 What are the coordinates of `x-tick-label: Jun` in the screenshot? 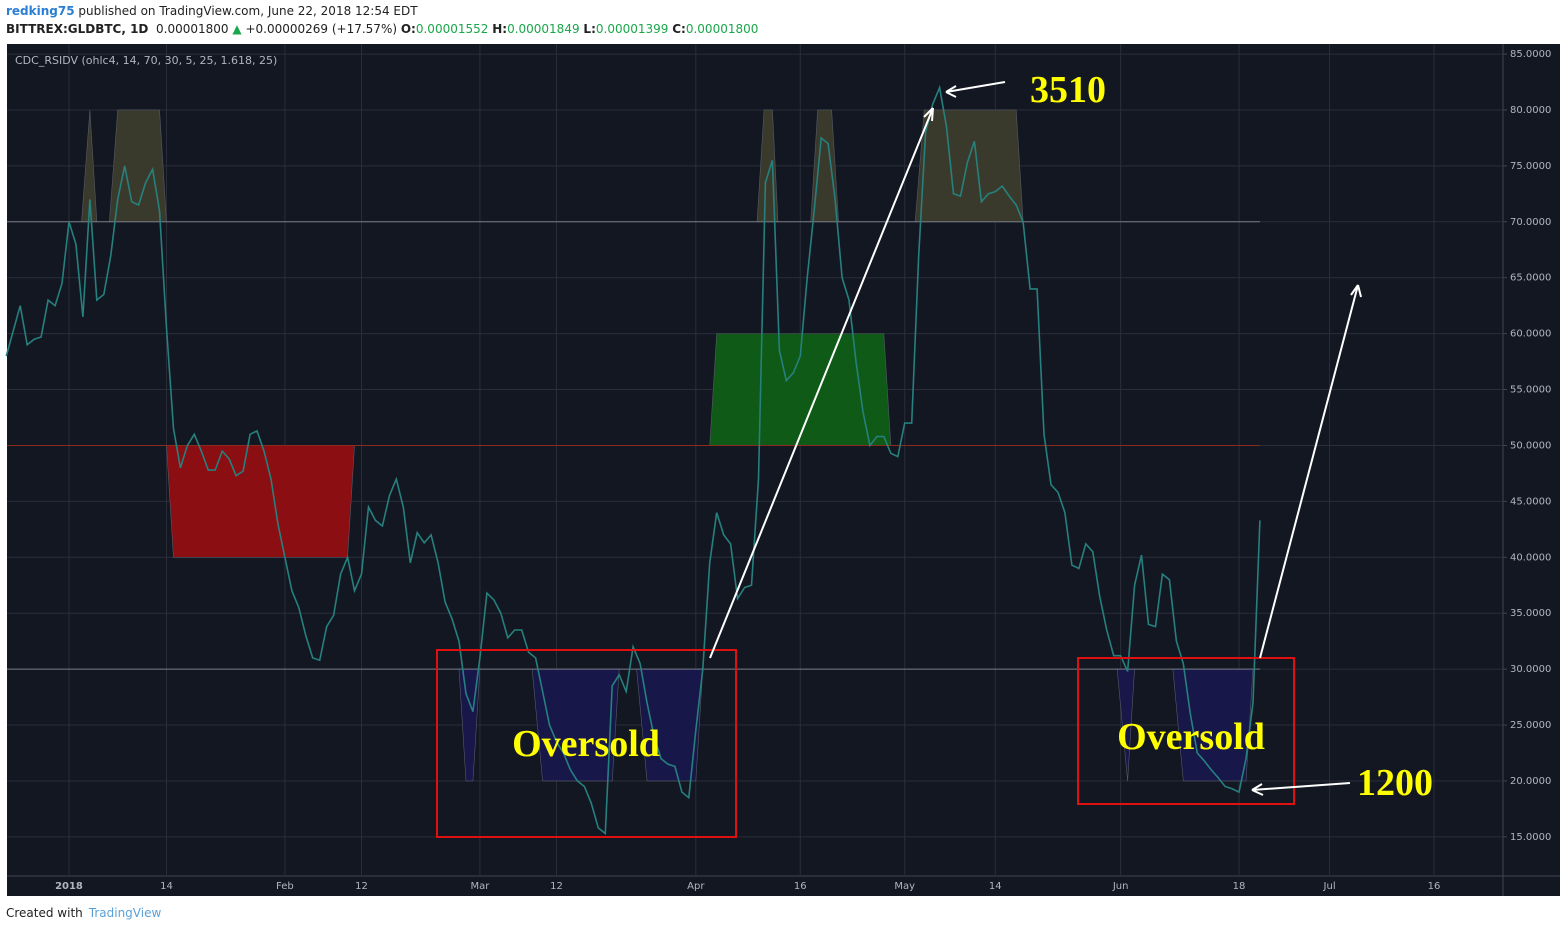 It's located at (1120, 886).